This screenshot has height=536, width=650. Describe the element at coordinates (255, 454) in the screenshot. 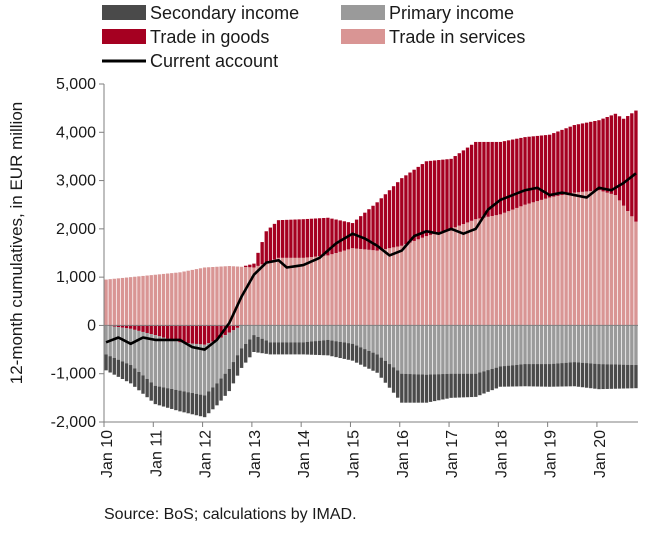

I see `x-tick-label: Jan 13` at that location.